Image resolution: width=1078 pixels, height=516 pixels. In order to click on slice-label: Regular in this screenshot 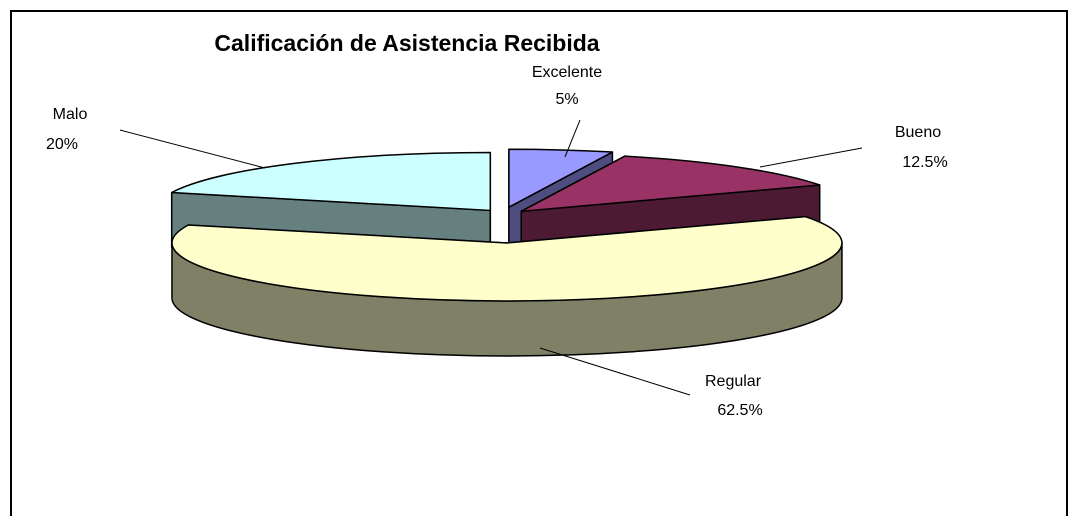, I will do `click(733, 381)`.